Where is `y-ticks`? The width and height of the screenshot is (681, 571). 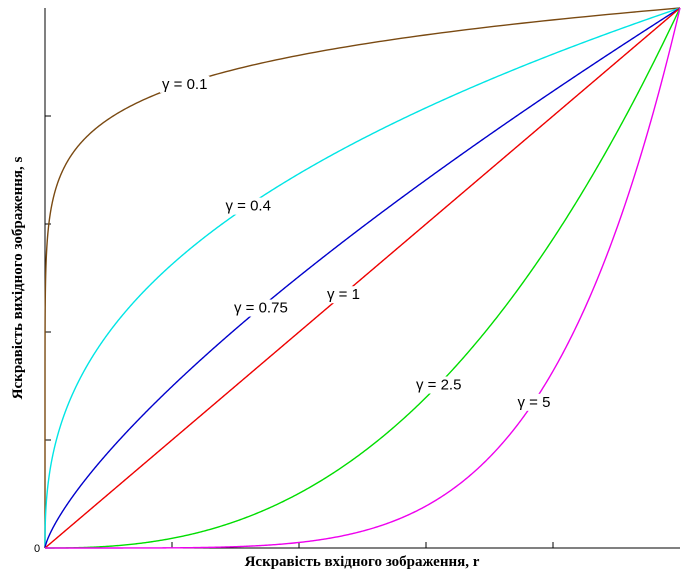
y-ticks is located at coordinates (48, 278).